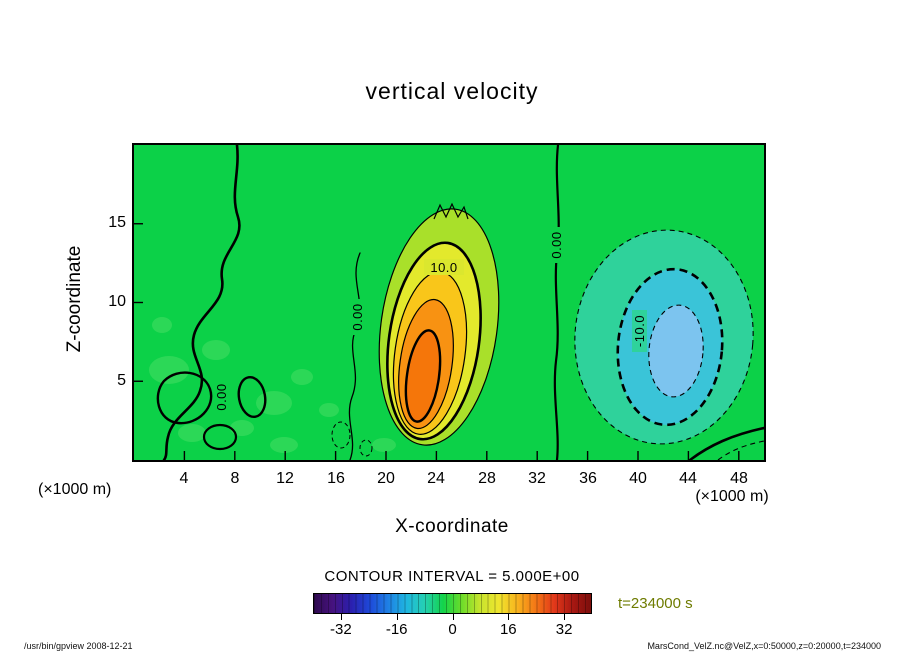  I want to click on y-axis-title: Z-coordinate, so click(74, 299).